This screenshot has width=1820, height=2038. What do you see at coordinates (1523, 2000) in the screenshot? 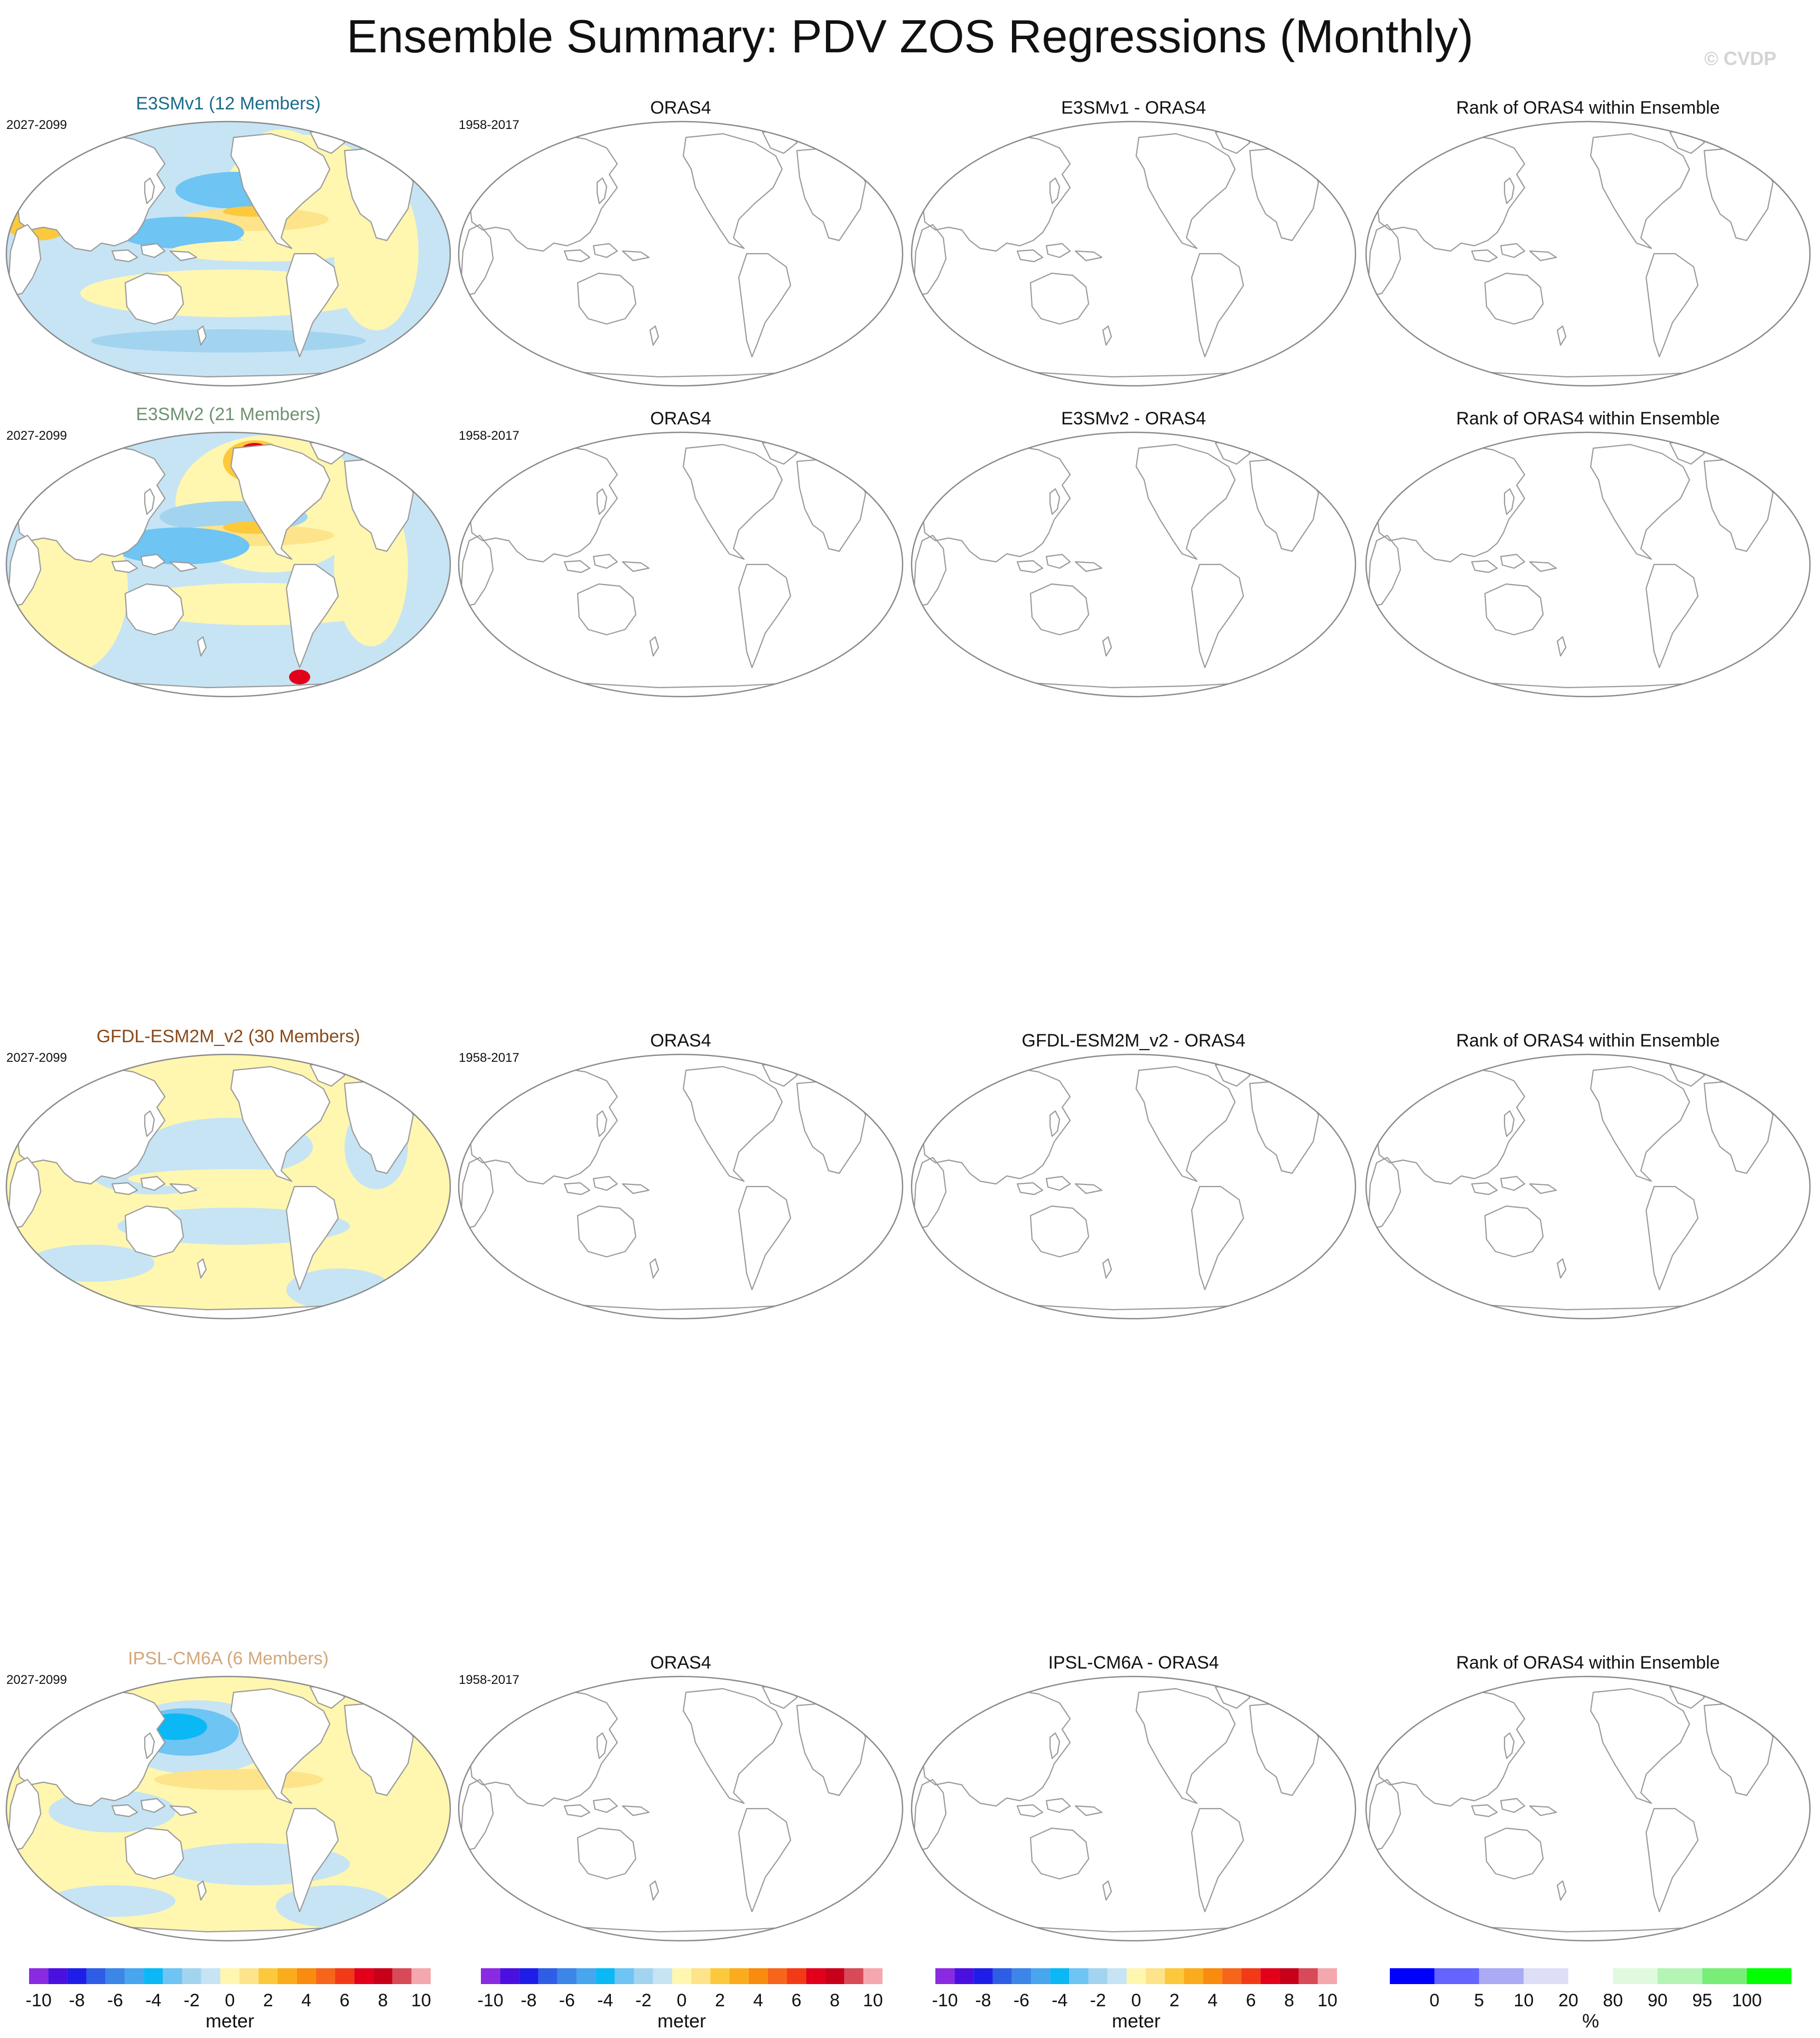
I see `colorbar-tick-label: 10` at bounding box center [1523, 2000].